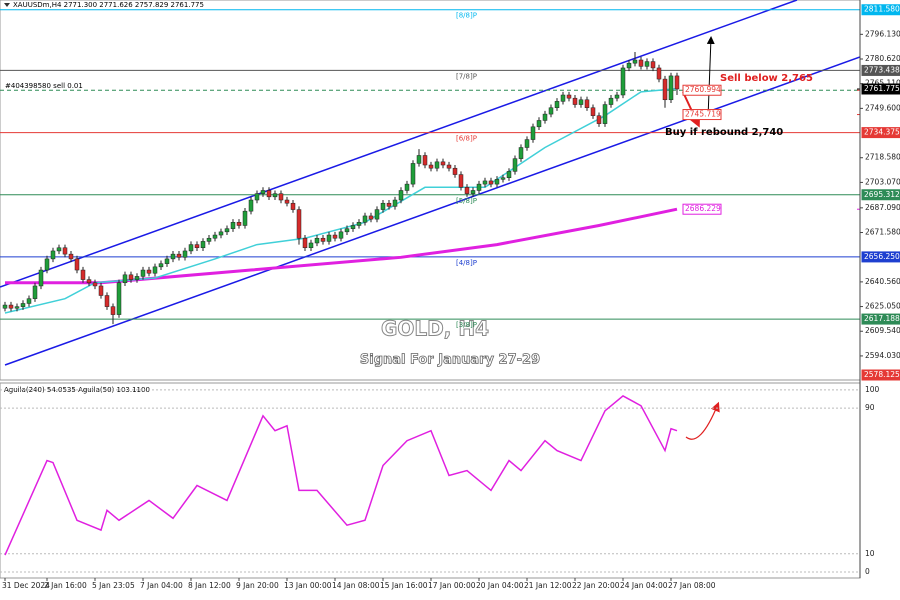 This screenshot has width=900, height=600. What do you see at coordinates (113, 585) in the screenshot?
I see `x-tick-label: 5 Jan 23:05` at bounding box center [113, 585].